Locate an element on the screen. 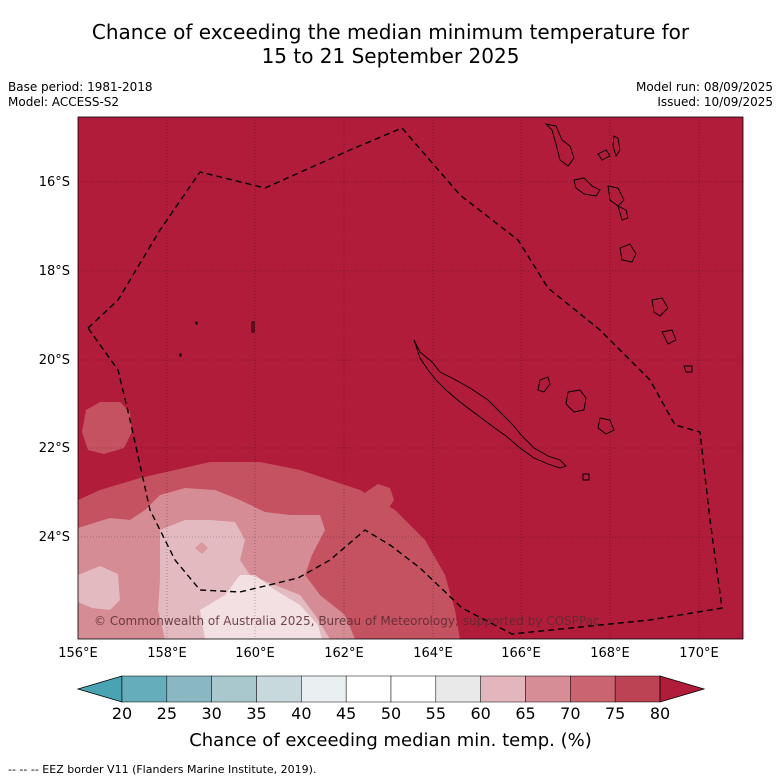  lat-label-22s: 22°S is located at coordinates (54, 448).